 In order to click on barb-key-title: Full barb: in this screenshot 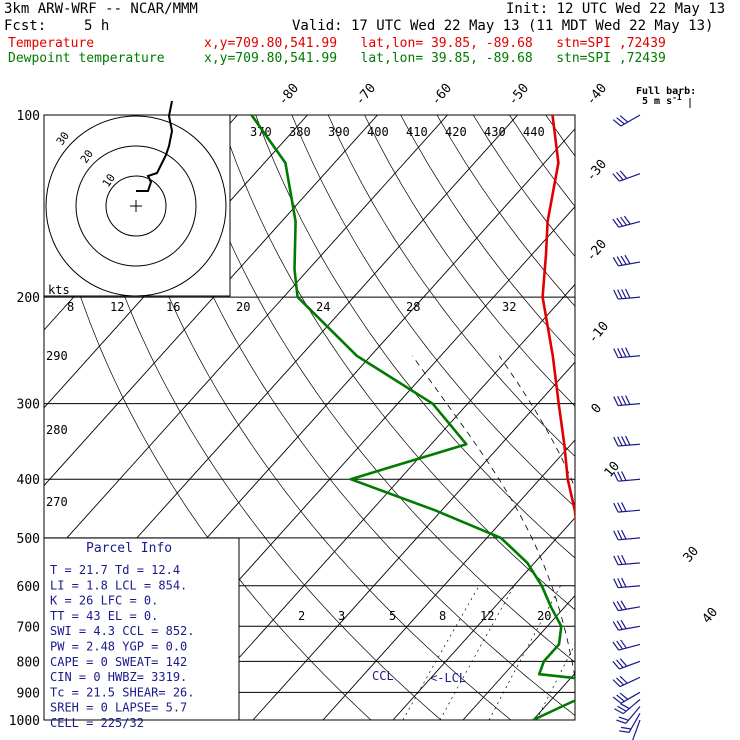, I will do `click(666, 91)`.